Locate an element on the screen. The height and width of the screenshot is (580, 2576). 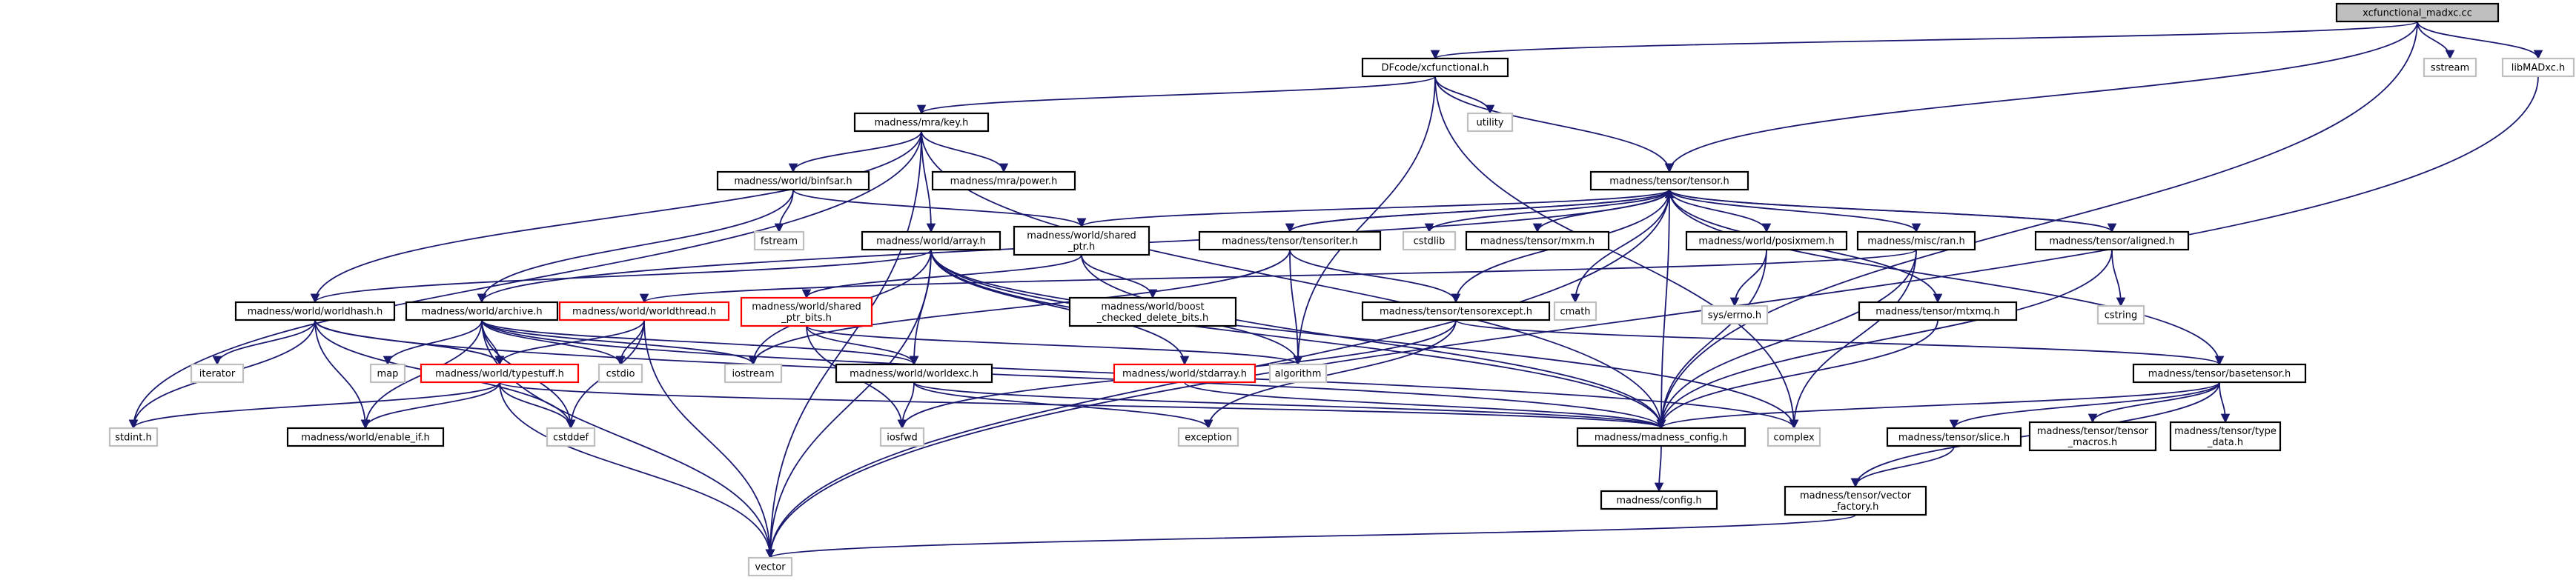
edge-ran-to-worldthread is located at coordinates (1278, 276).